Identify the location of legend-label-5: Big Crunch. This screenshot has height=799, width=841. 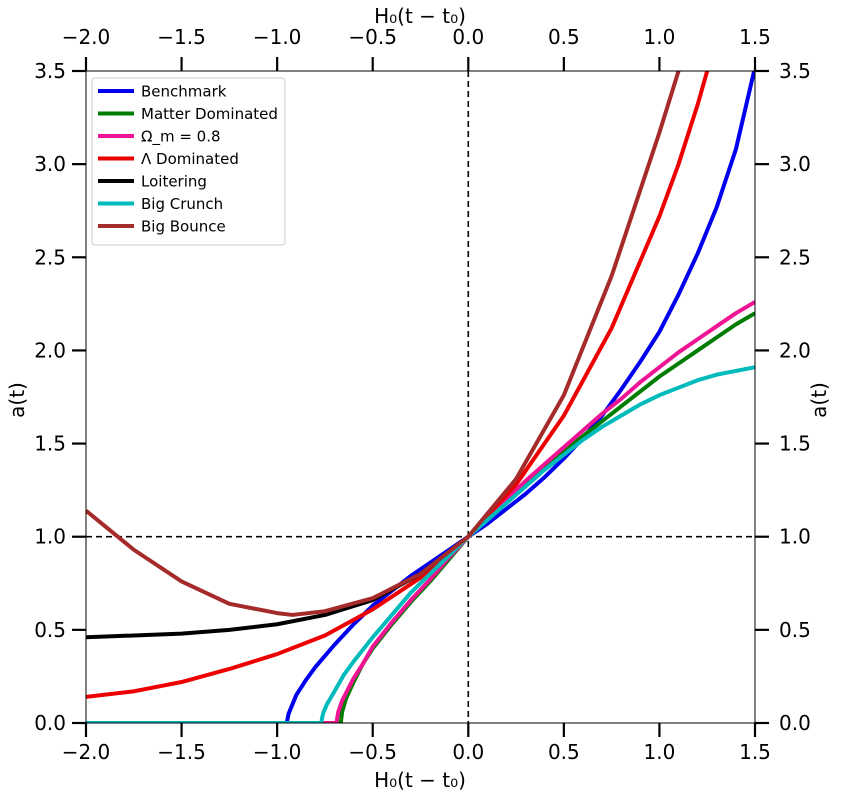
(182, 204).